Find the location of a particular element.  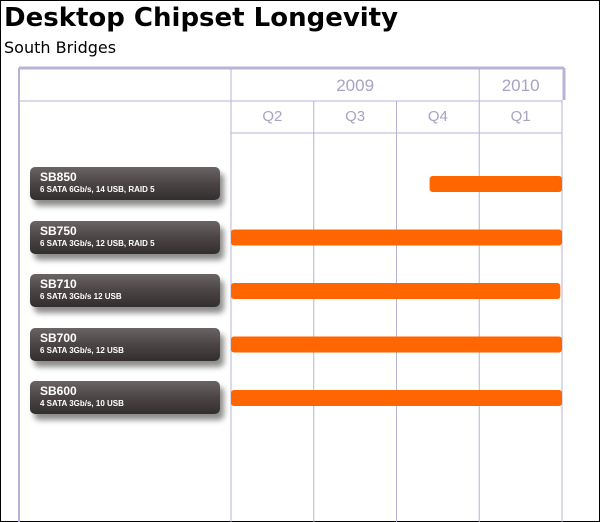

chipset-spec: 6 SATA 6Gb/s, 14 USB, RAID 5 is located at coordinates (97, 189).